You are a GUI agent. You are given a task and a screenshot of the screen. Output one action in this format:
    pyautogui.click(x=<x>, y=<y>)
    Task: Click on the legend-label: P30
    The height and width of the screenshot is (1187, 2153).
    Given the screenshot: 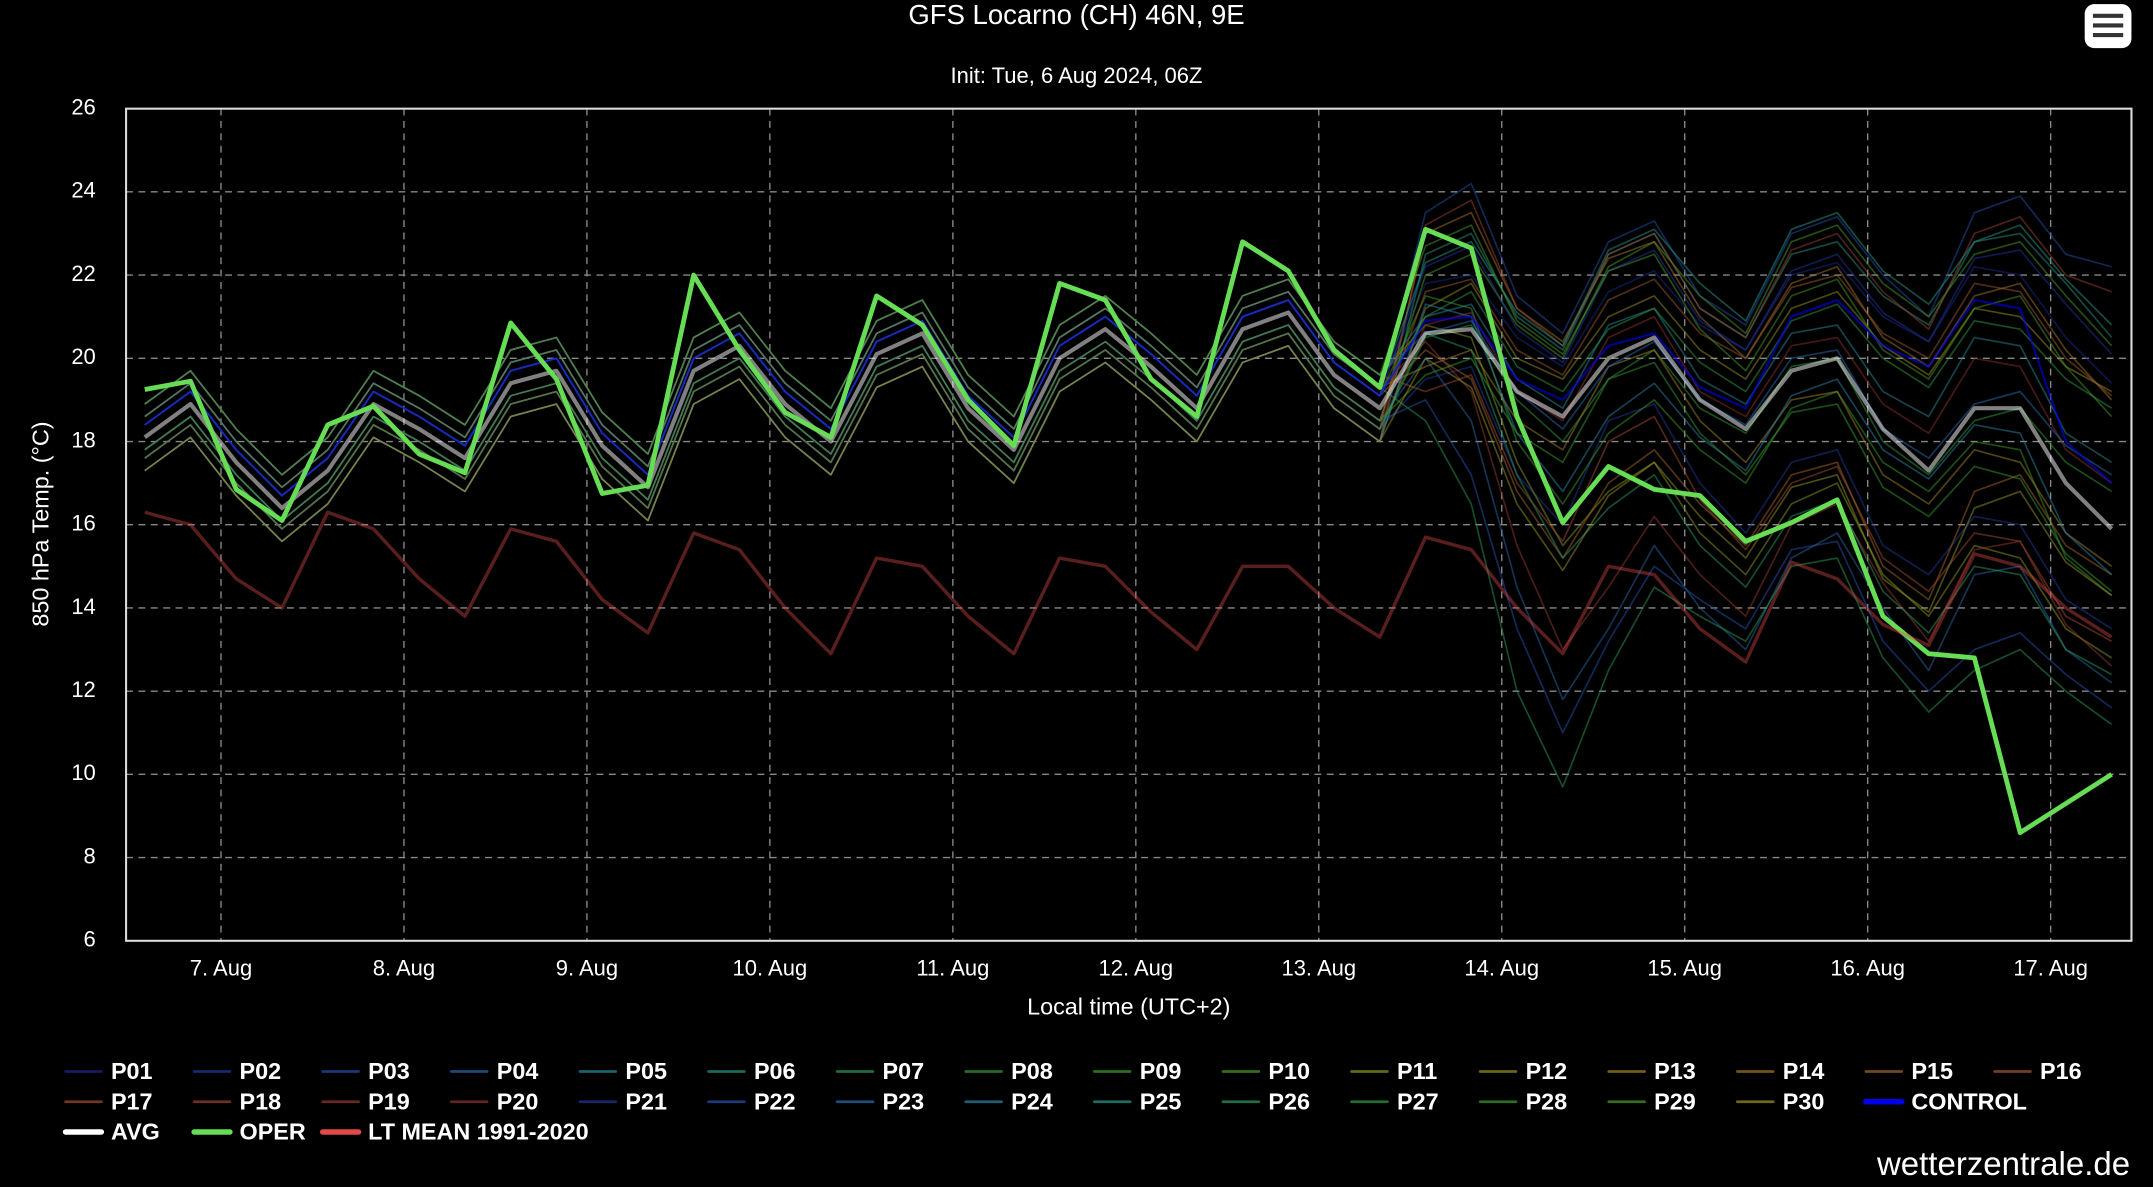 What is the action you would take?
    pyautogui.click(x=1804, y=1101)
    